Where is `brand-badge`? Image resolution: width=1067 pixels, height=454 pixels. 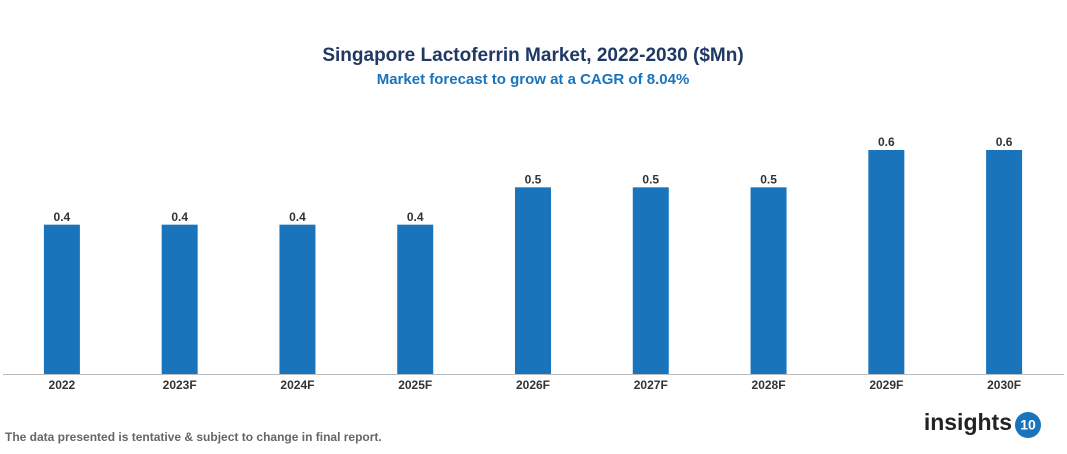 brand-badge is located at coordinates (1028, 425).